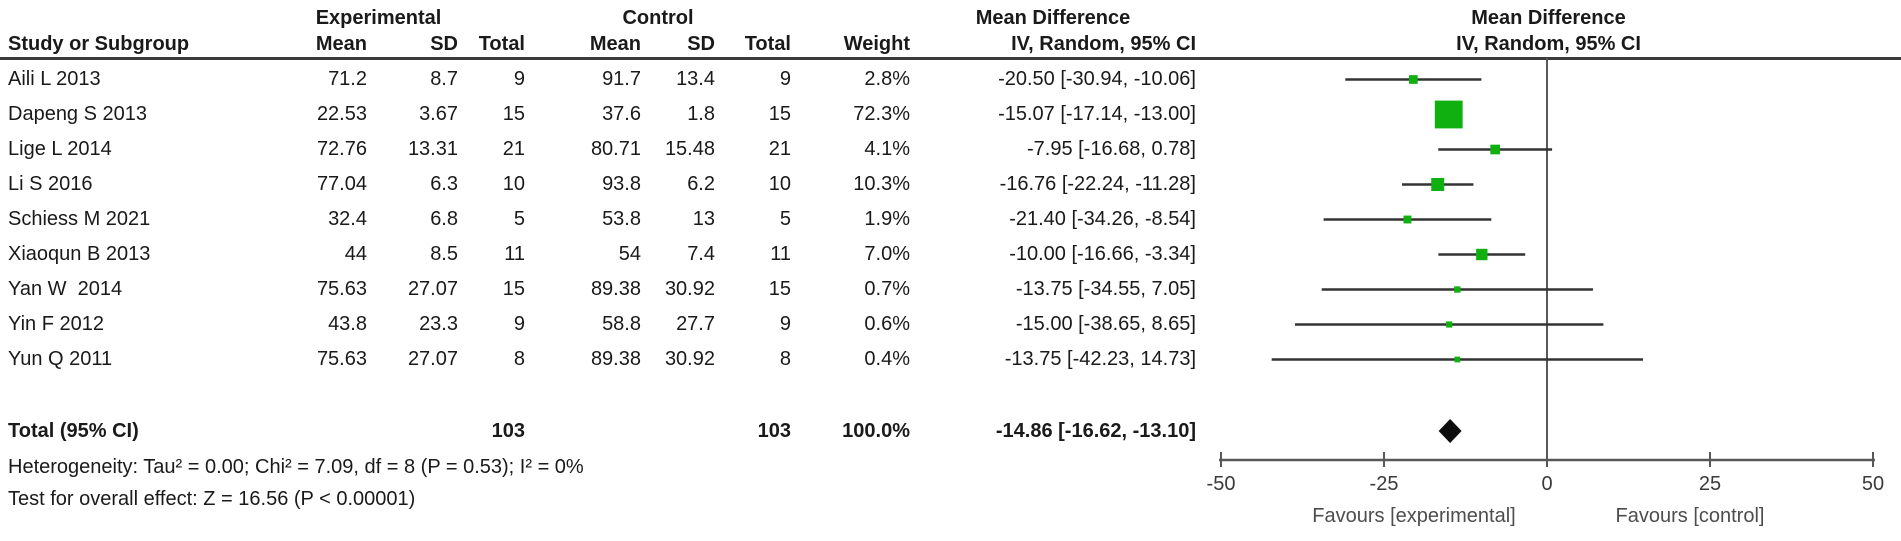 The width and height of the screenshot is (1901, 541). Describe the element at coordinates (347, 324) in the screenshot. I see `exp-mean: 43.8` at that location.